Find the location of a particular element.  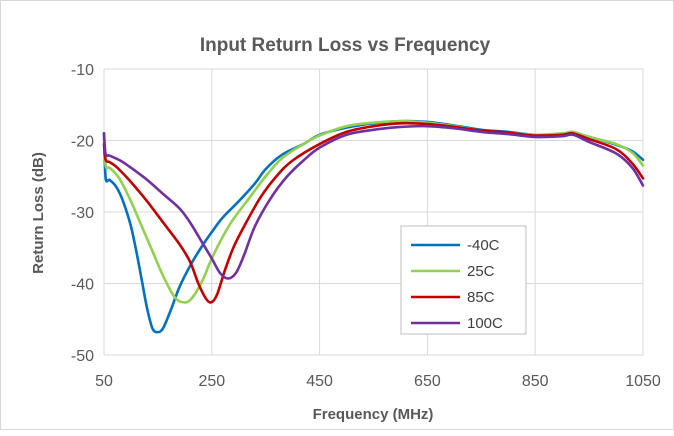

y-tick-label: -40 is located at coordinates (82, 285).